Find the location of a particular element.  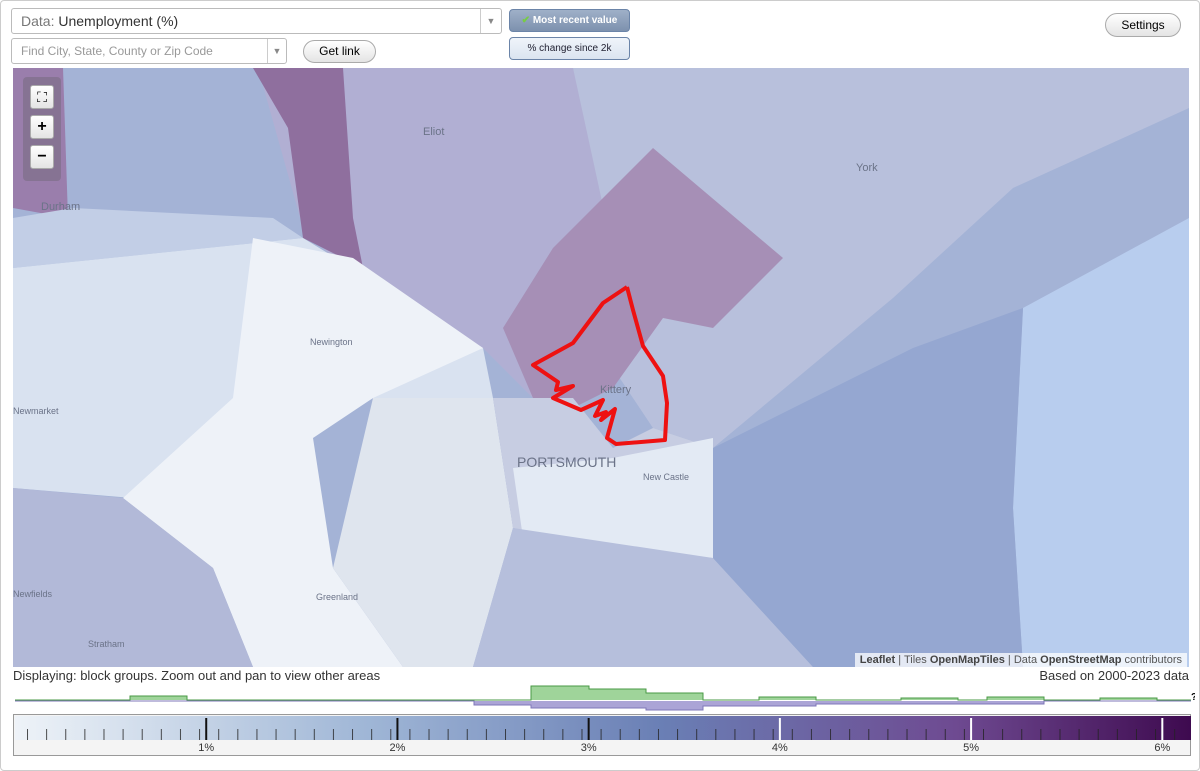

zoom-out-button: − is located at coordinates (42, 157).